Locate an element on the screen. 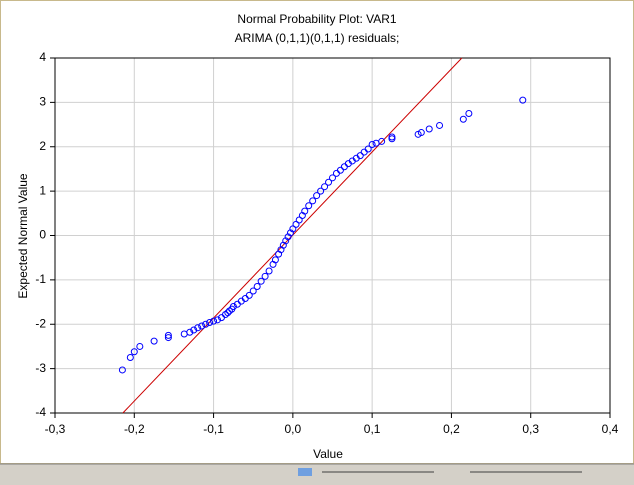 The width and height of the screenshot is (634, 485). y-tick-label: -1 is located at coordinates (40, 279).